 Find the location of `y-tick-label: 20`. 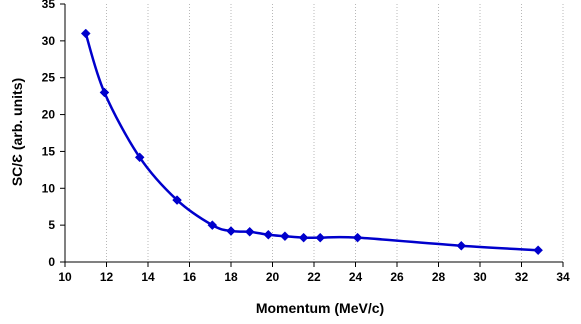

y-tick-label: 20 is located at coordinates (49, 115).